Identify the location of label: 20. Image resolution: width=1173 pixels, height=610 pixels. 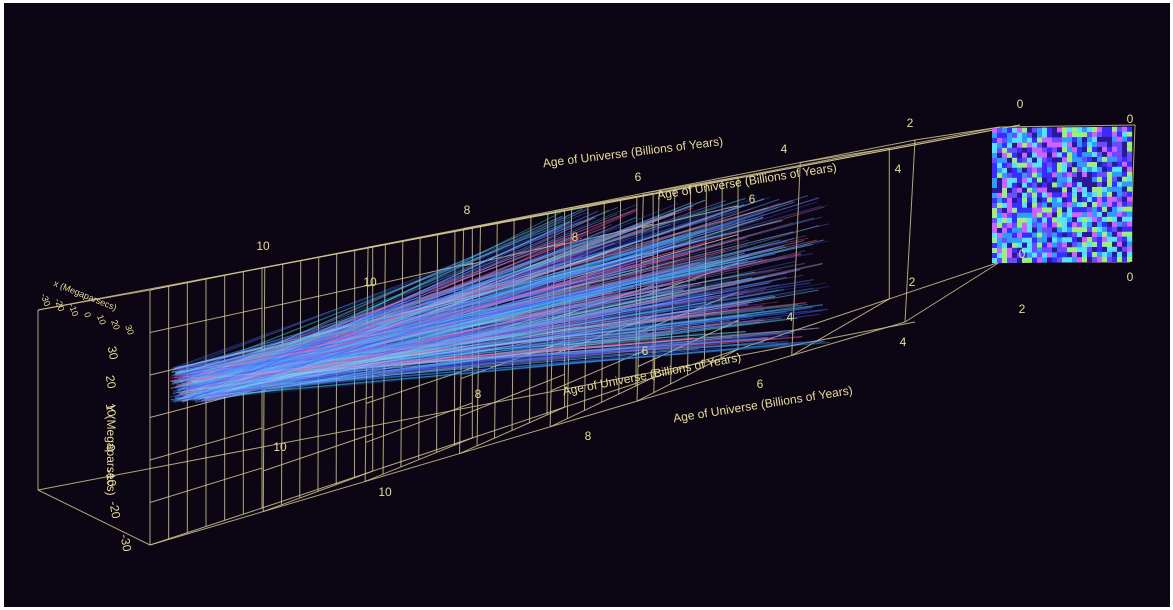
(115, 324).